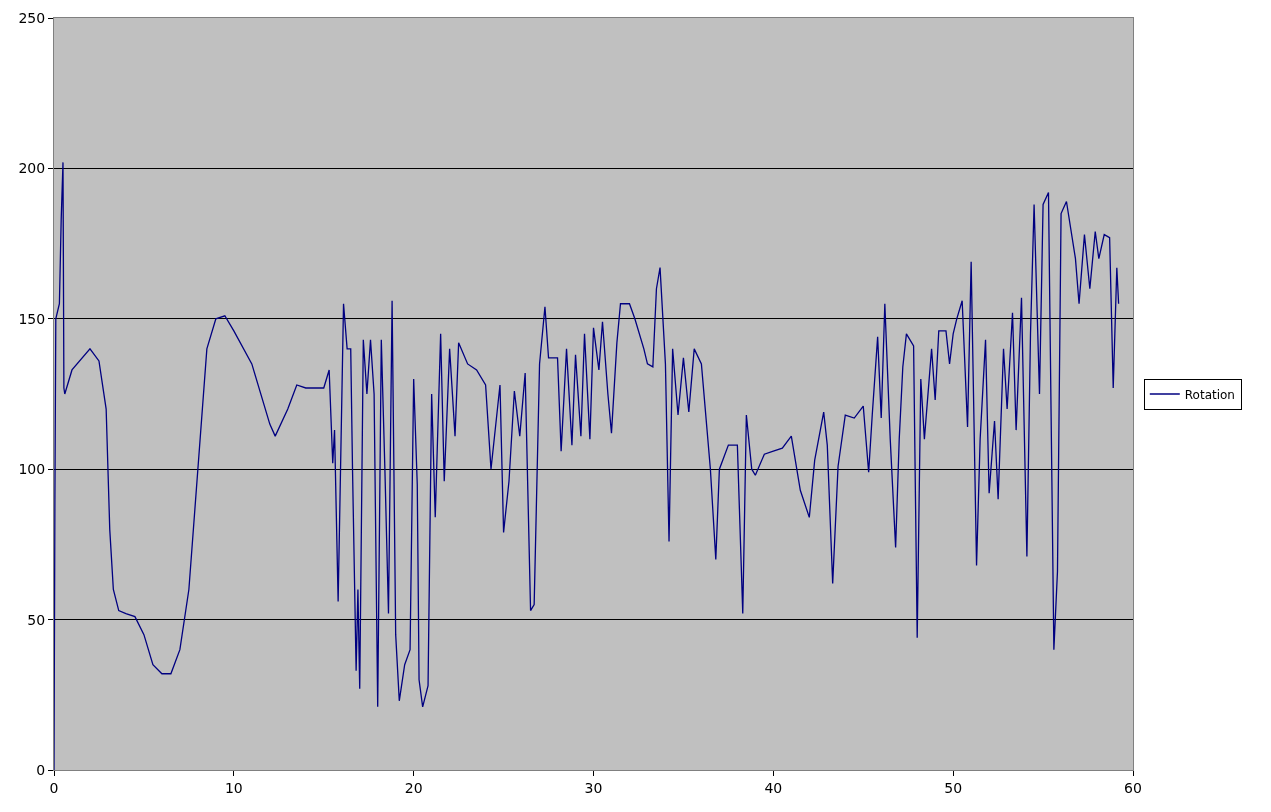  I want to click on x-tick-label: 0, so click(54, 787).